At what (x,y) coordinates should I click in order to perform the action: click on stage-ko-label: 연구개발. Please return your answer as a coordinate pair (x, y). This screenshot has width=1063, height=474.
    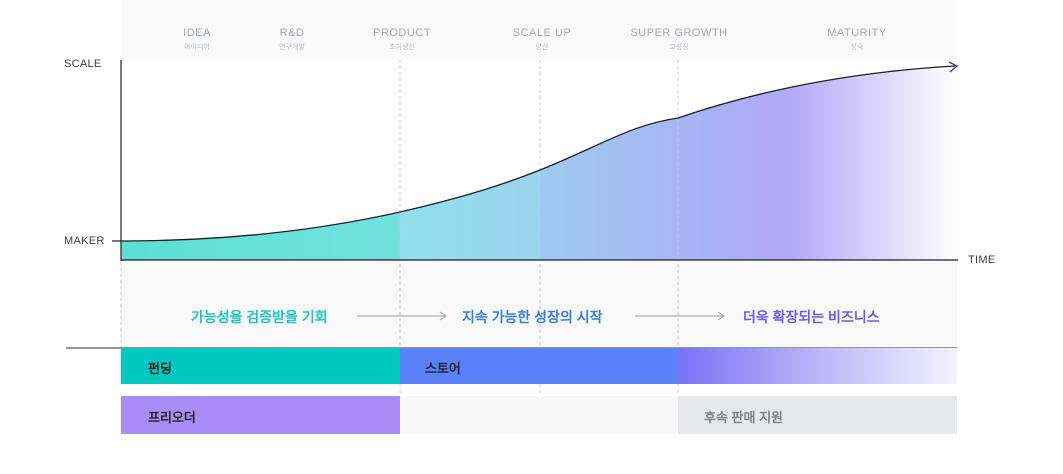
    Looking at the image, I should click on (292, 47).